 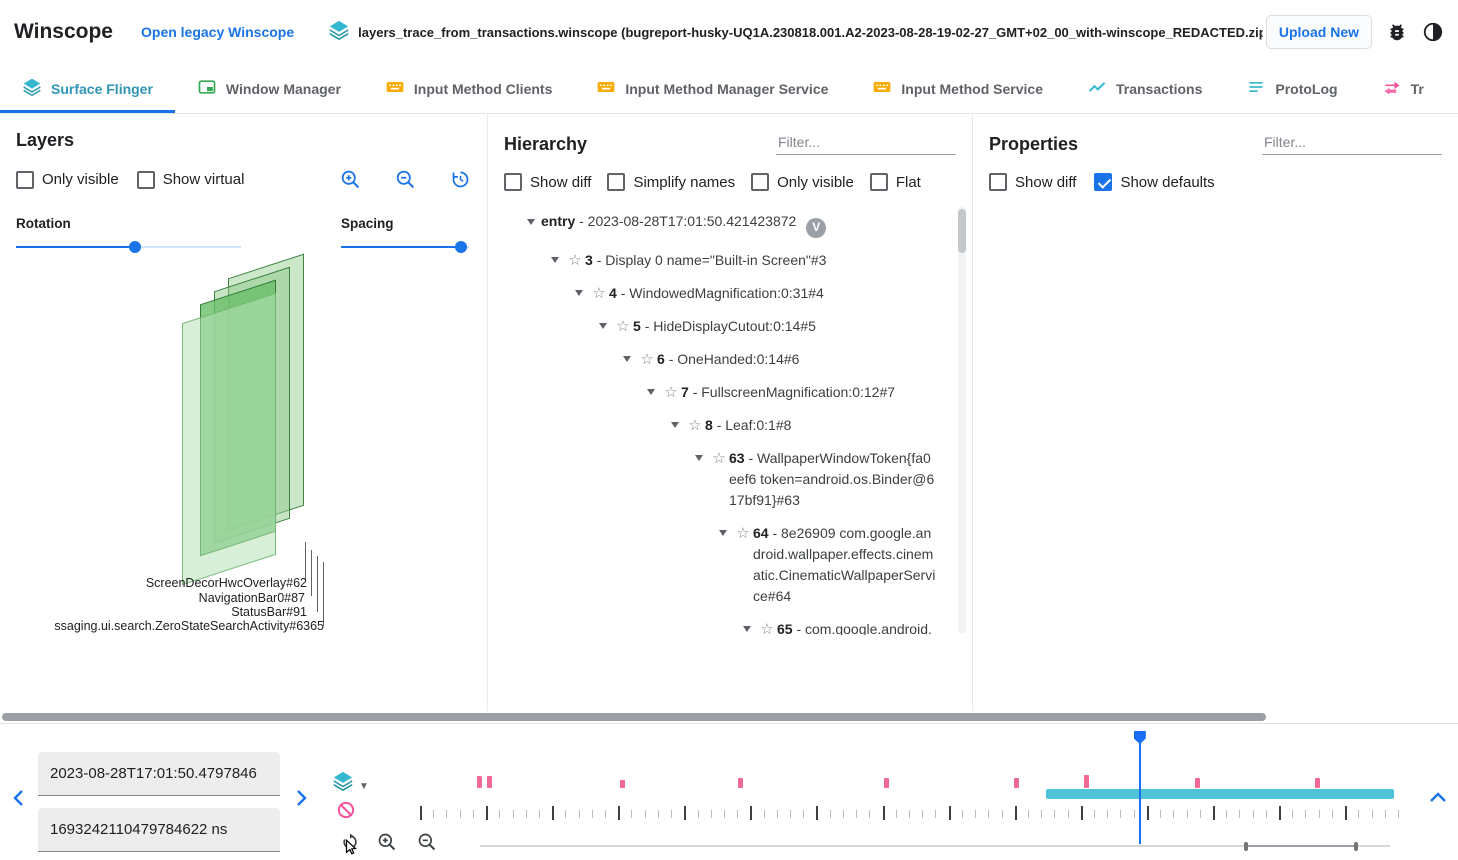 I want to click on upload-new-button: Upload New, so click(x=1318, y=32).